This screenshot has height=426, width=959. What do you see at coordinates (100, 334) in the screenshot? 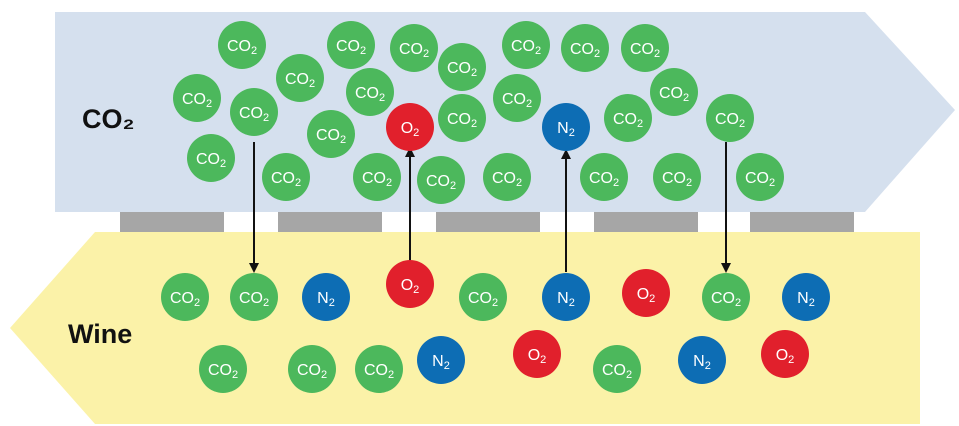
I see `wine-zone-label: Wine` at bounding box center [100, 334].